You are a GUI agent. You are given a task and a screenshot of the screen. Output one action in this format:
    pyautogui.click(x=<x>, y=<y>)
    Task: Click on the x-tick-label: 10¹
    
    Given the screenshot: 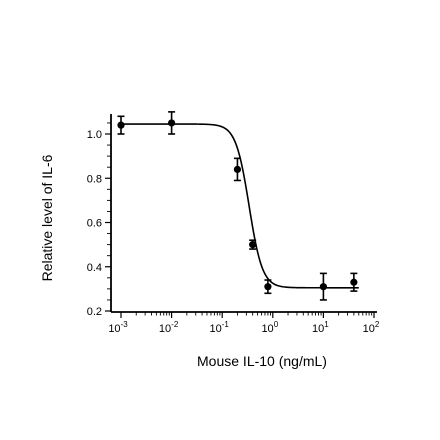 What is the action you would take?
    pyautogui.click(x=320, y=327)
    